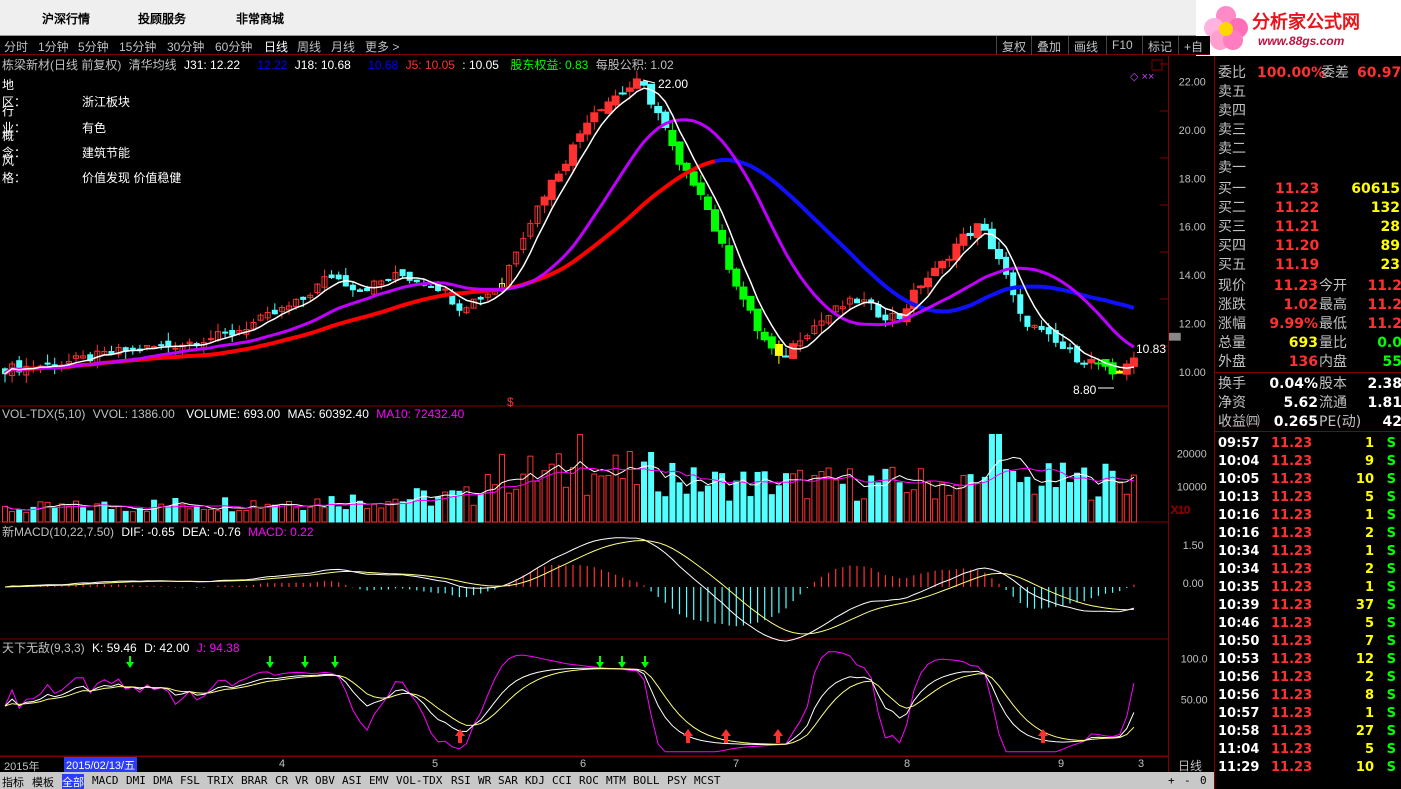 The image size is (1401, 789). Describe the element at coordinates (138, 47) in the screenshot. I see `period-tab-15min: 15分钟` at that location.